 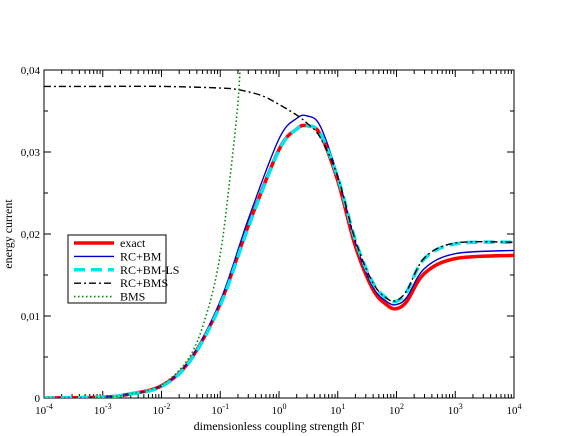 What do you see at coordinates (31, 71) in the screenshot?
I see `y-tick-label: 0,04` at bounding box center [31, 71].